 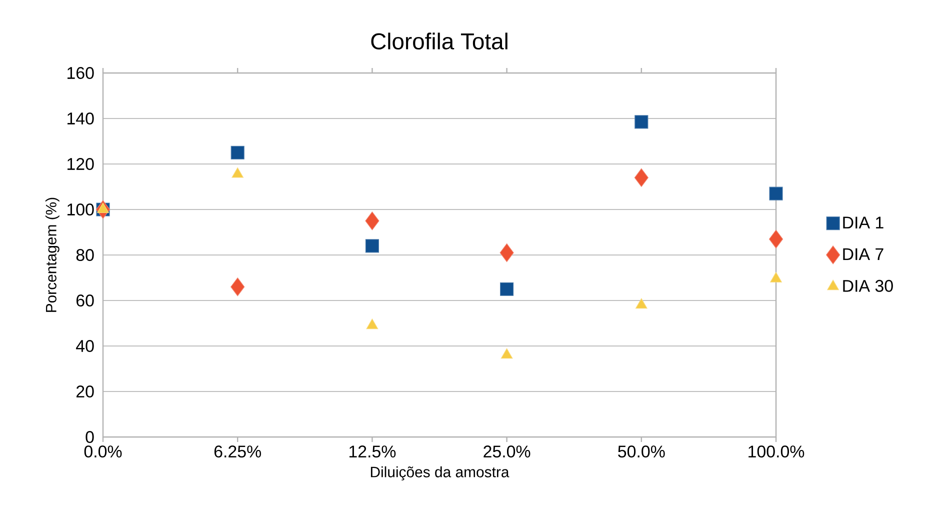 What do you see at coordinates (641, 452) in the screenshot?
I see `x-tick-label: 50.0%` at bounding box center [641, 452].